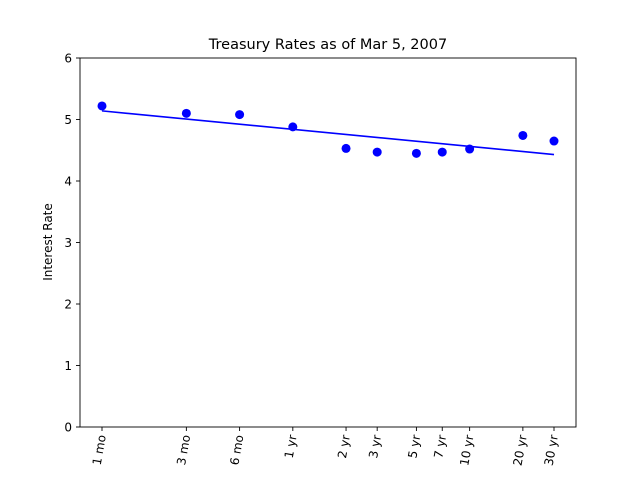  What do you see at coordinates (183, 450) in the screenshot?
I see `x-tick-label: 3 mo` at bounding box center [183, 450].